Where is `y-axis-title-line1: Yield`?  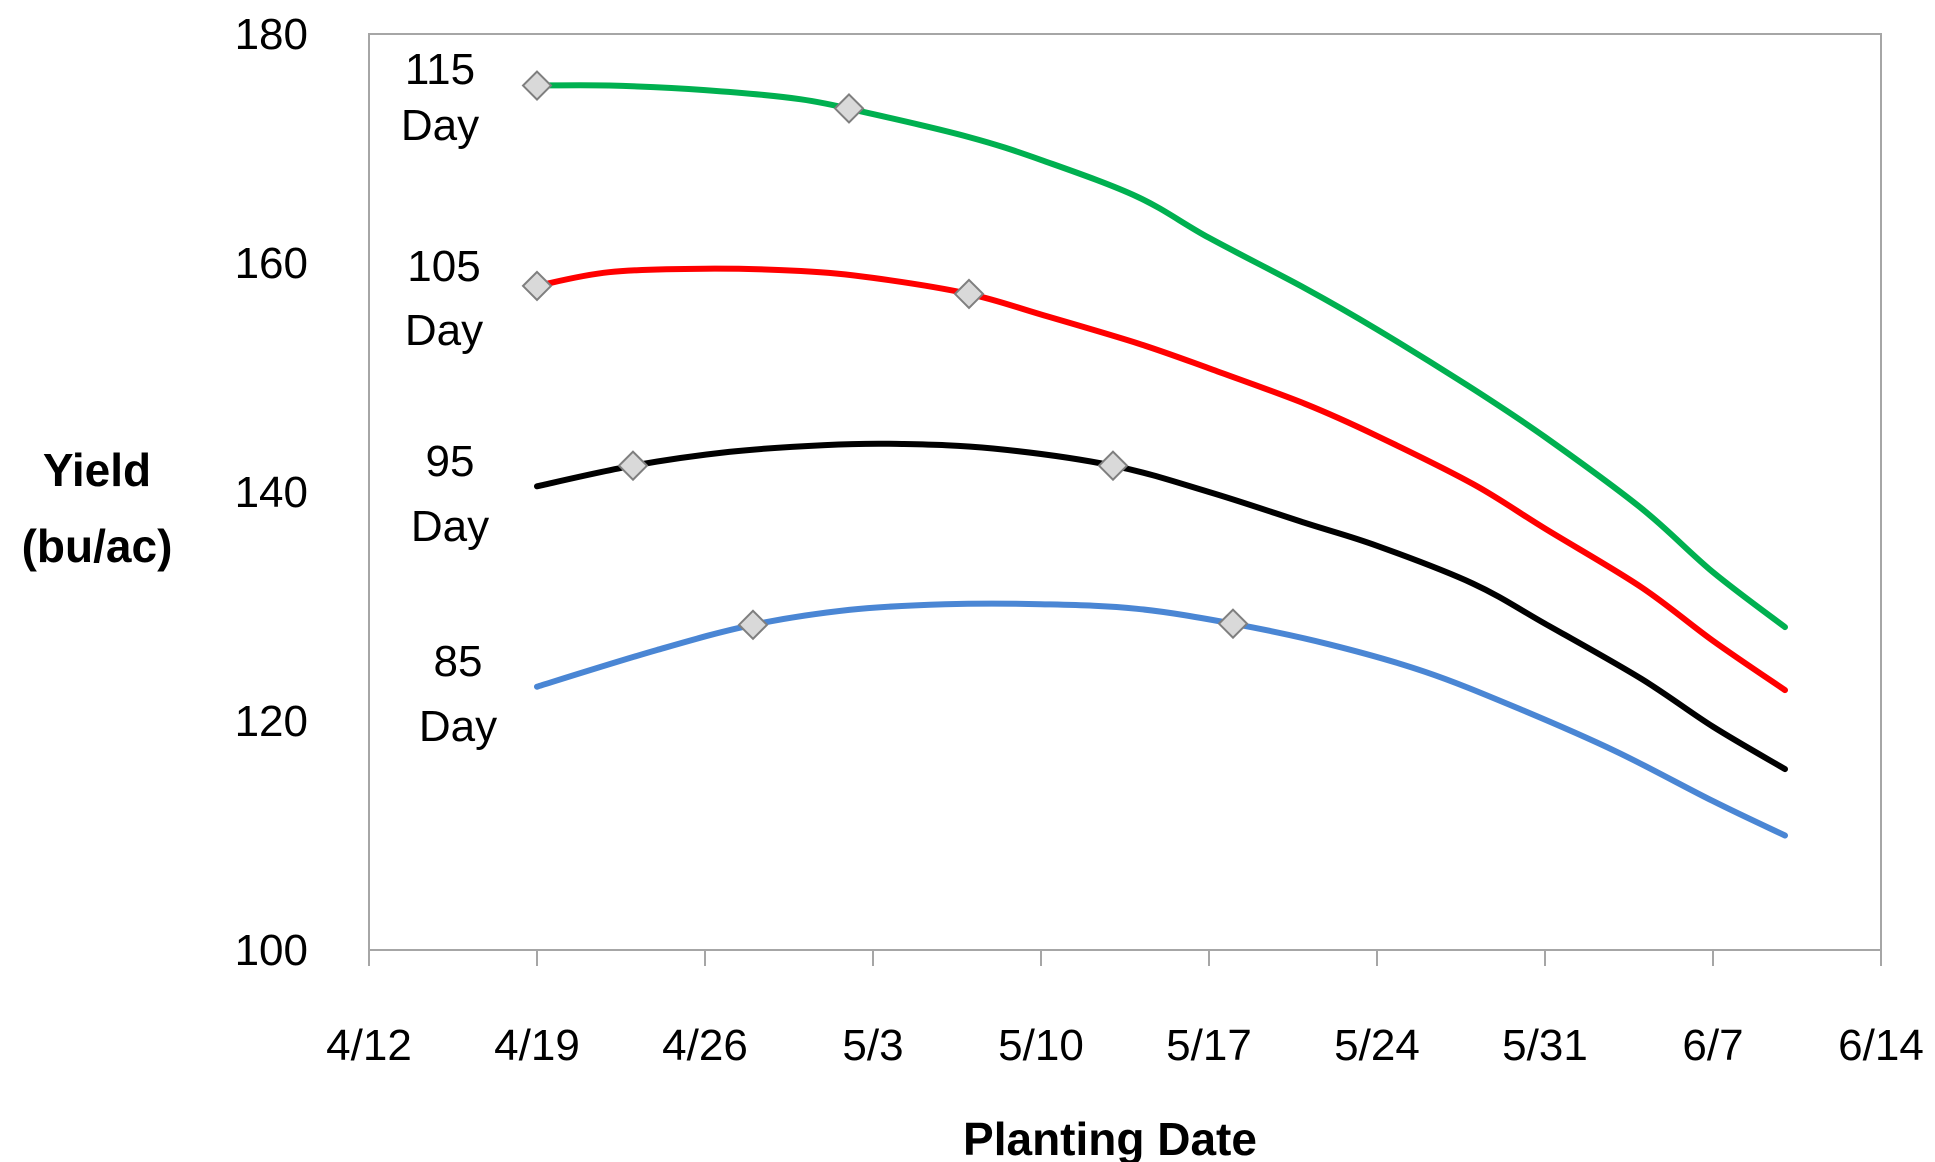 y-axis-title-line1: Yield is located at coordinates (97, 470).